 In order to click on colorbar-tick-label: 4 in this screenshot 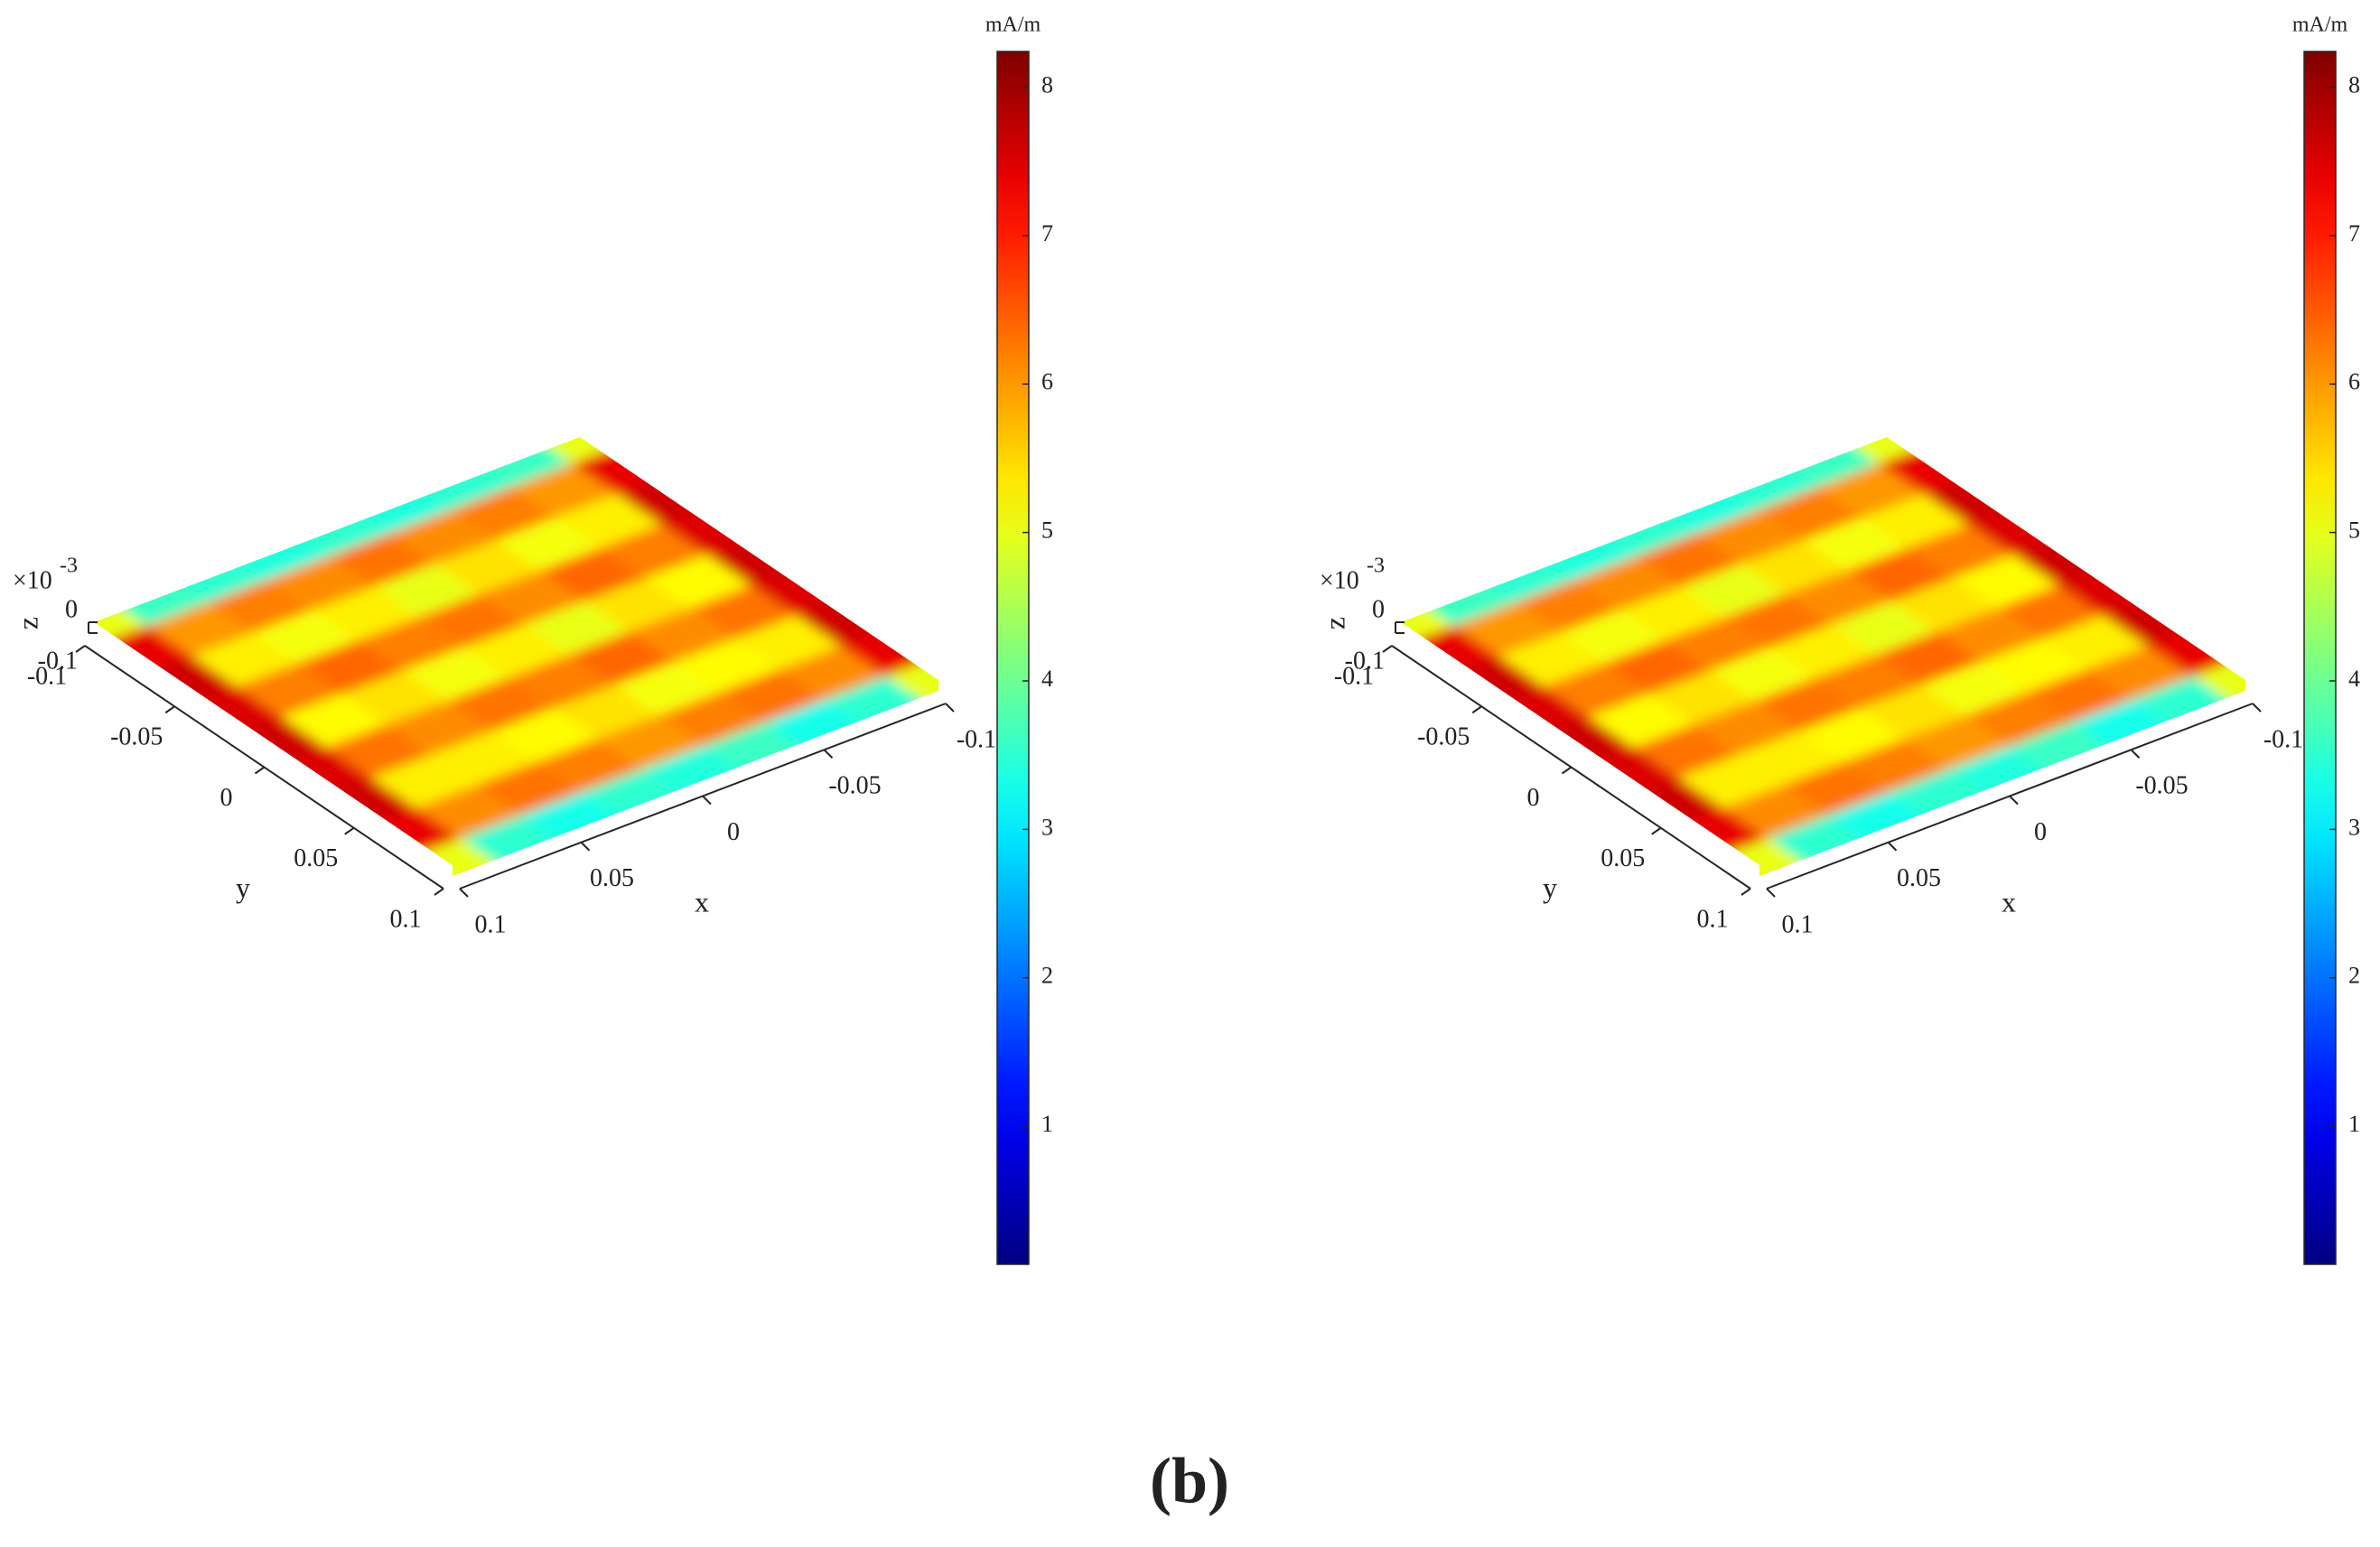, I will do `click(1047, 679)`.